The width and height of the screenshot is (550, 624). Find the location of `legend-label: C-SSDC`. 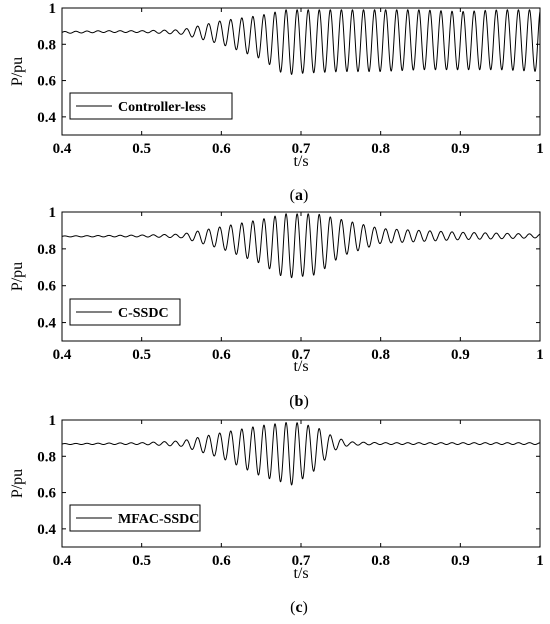

legend-label: C-SSDC is located at coordinates (143, 313).